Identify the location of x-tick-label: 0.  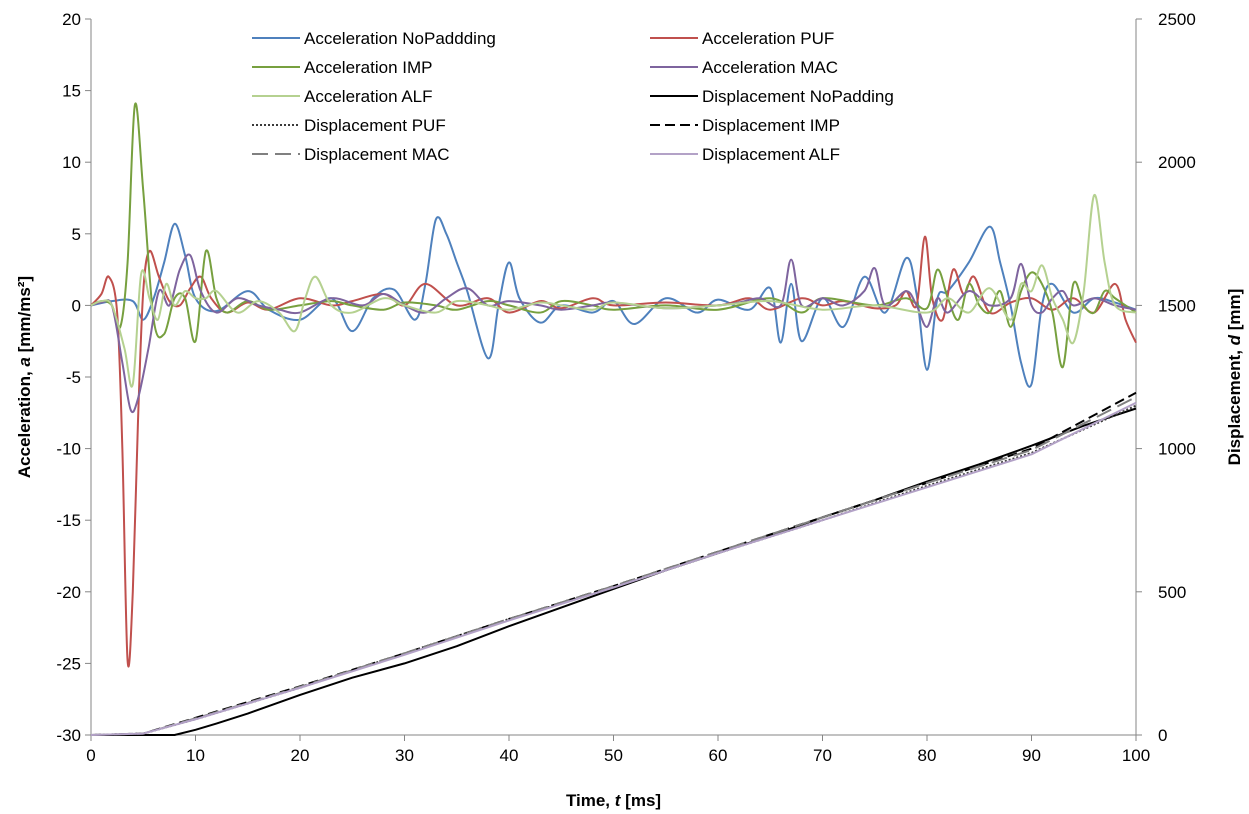
(90, 755).